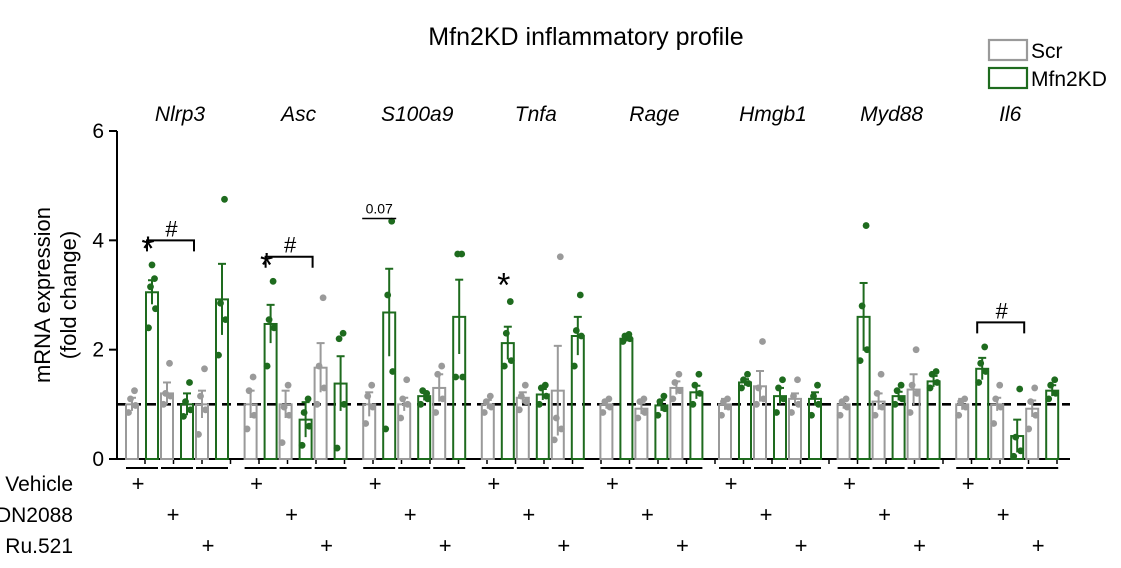  What do you see at coordinates (1069, 79) in the screenshot?
I see `legend-label-mfn2kd: Mfn2KD` at bounding box center [1069, 79].